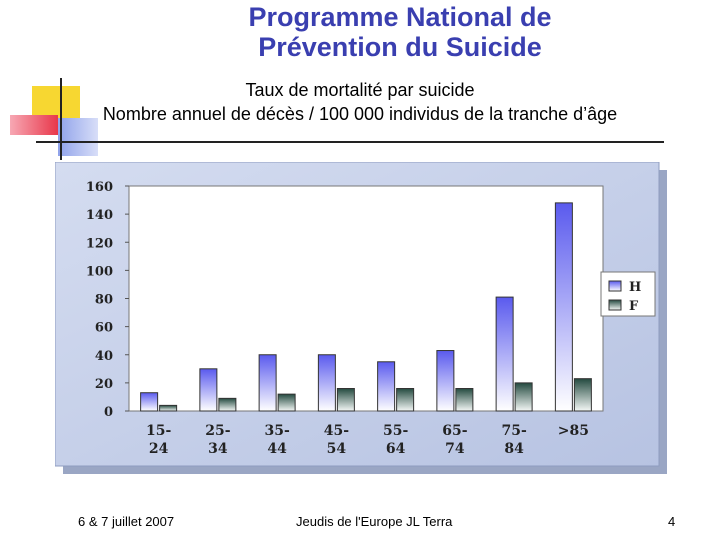 The height and width of the screenshot is (540, 720). Describe the element at coordinates (395, 440) in the screenshot. I see `x-tick-label: 55-64` at that location.